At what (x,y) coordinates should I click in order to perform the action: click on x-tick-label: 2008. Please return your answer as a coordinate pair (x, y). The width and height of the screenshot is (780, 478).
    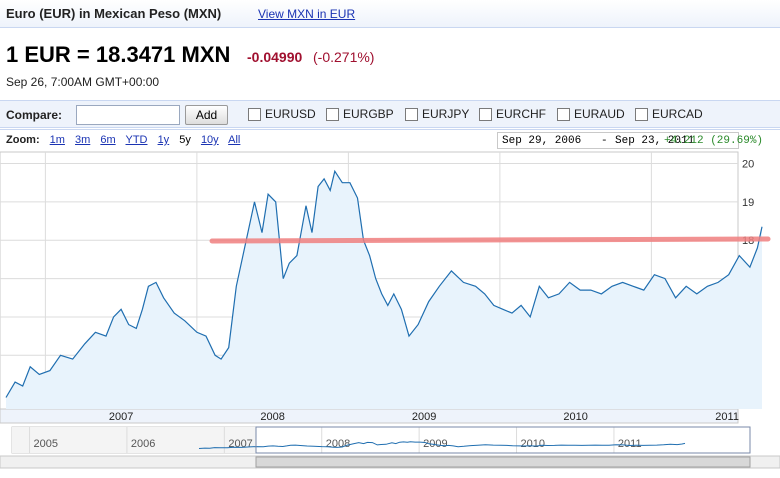
    Looking at the image, I should click on (272, 417).